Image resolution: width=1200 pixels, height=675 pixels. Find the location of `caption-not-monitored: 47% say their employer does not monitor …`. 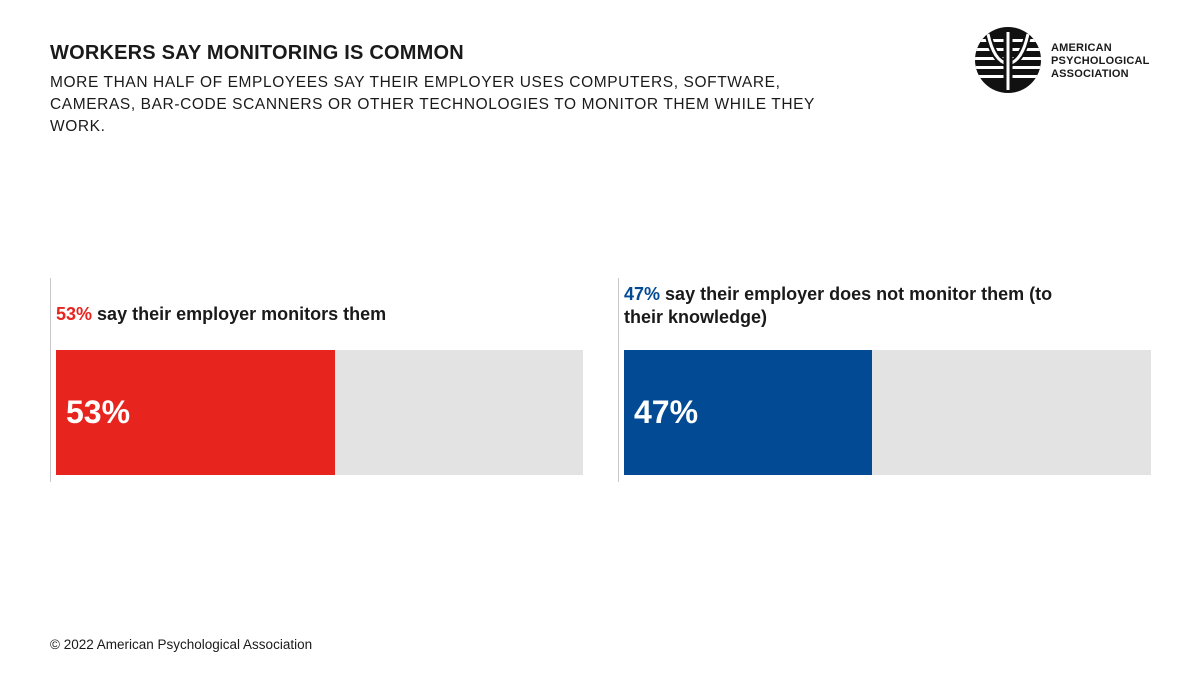

caption-not-monitored: 47% say their employer does not monitor … is located at coordinates (854, 306).